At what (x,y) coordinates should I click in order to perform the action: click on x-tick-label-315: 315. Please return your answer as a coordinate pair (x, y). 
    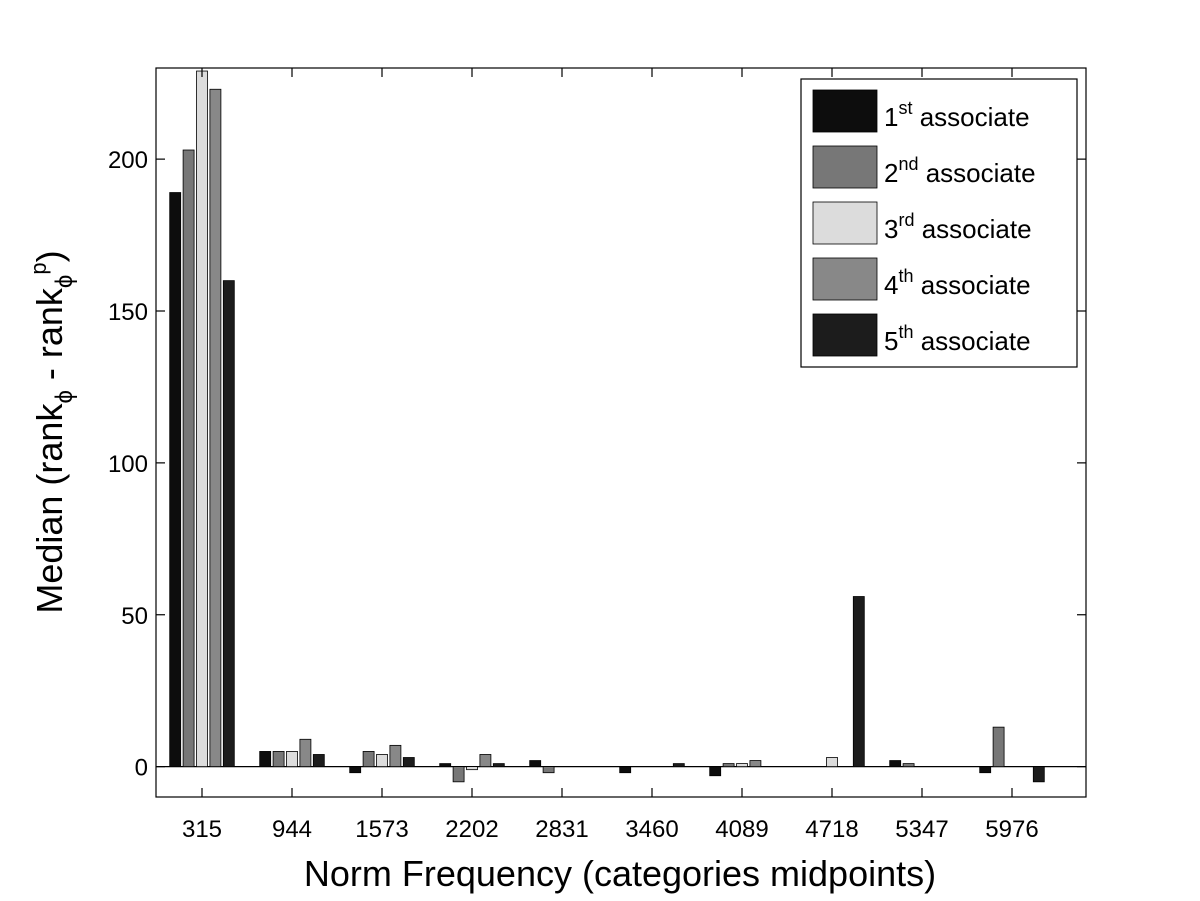
    Looking at the image, I should click on (202, 829).